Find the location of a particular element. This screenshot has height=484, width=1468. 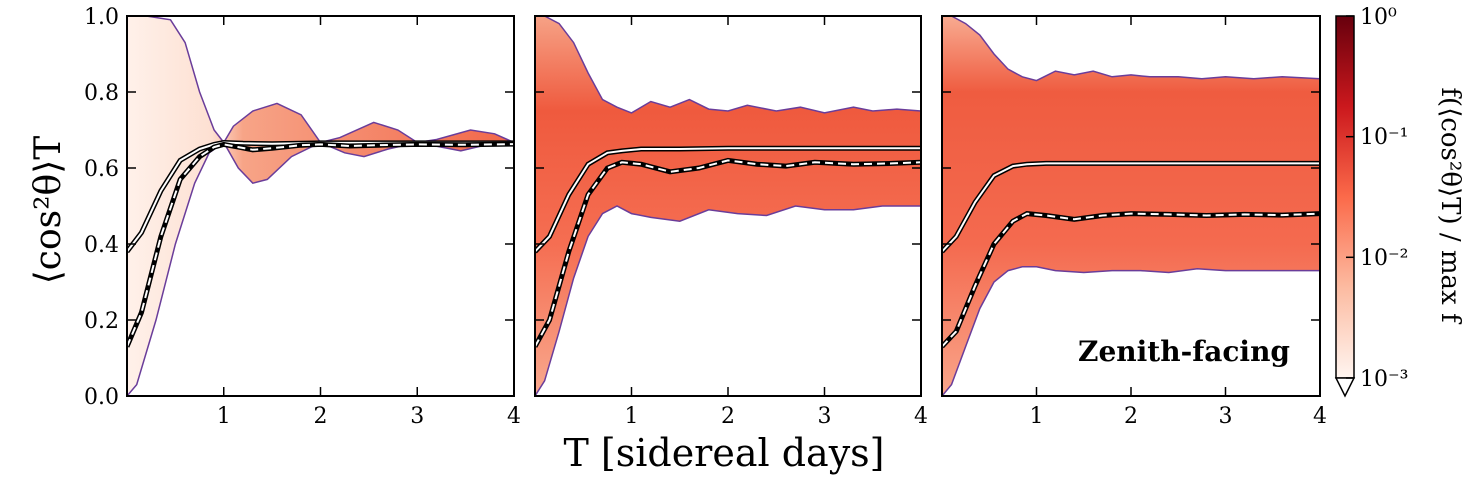

y-tick-label: 0.8 is located at coordinates (101, 93).